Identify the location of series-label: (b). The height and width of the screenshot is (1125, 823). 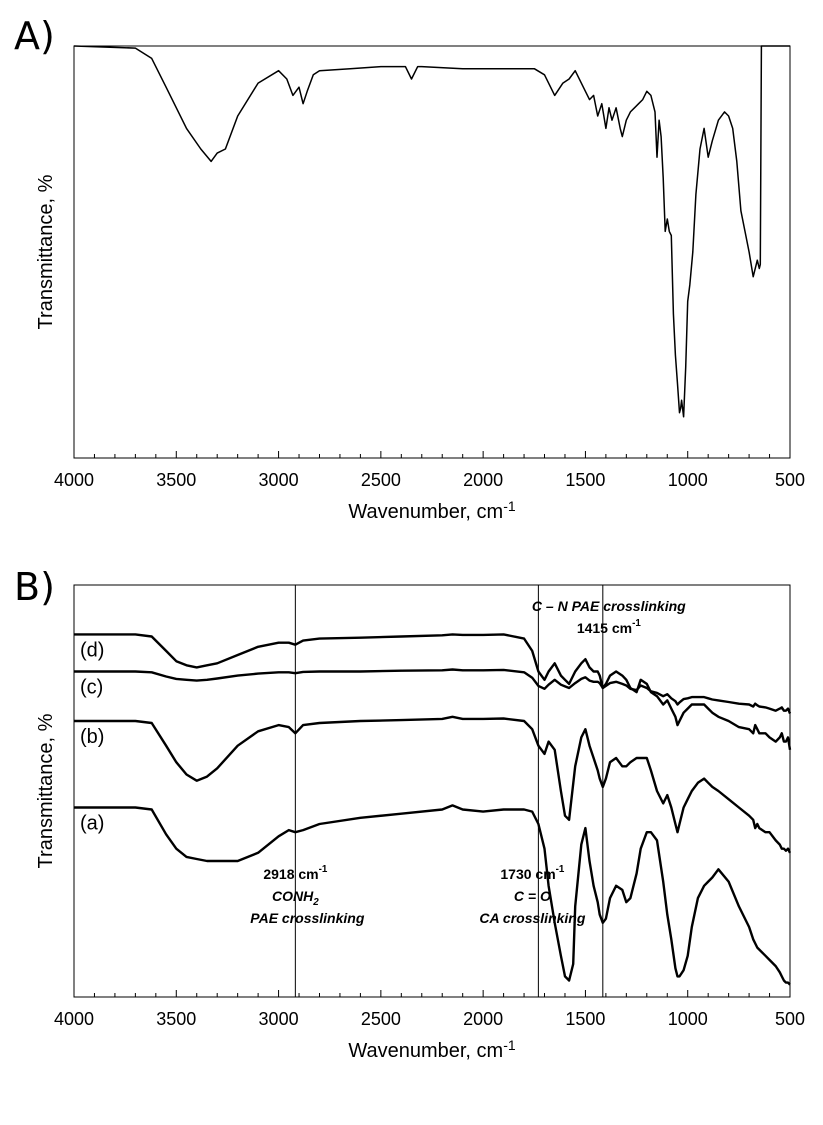
(92, 737).